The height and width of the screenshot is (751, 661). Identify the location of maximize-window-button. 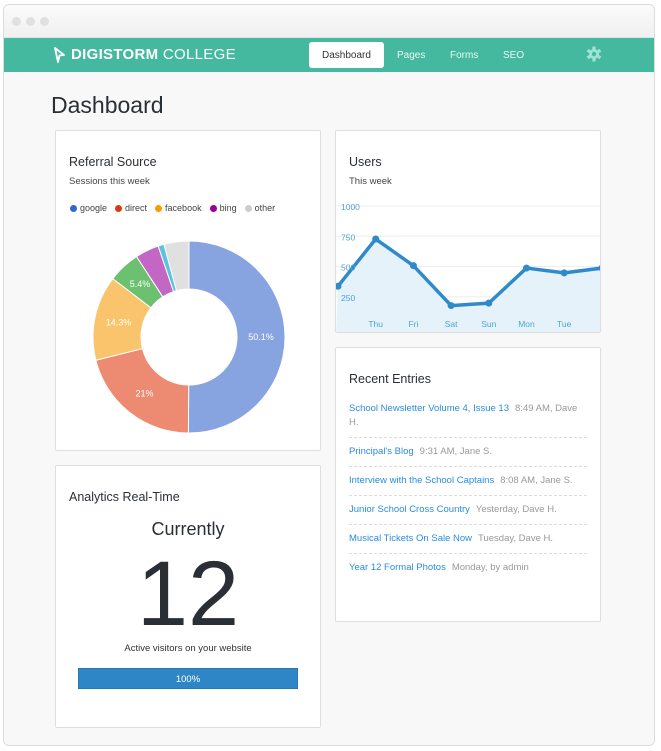
(44, 21).